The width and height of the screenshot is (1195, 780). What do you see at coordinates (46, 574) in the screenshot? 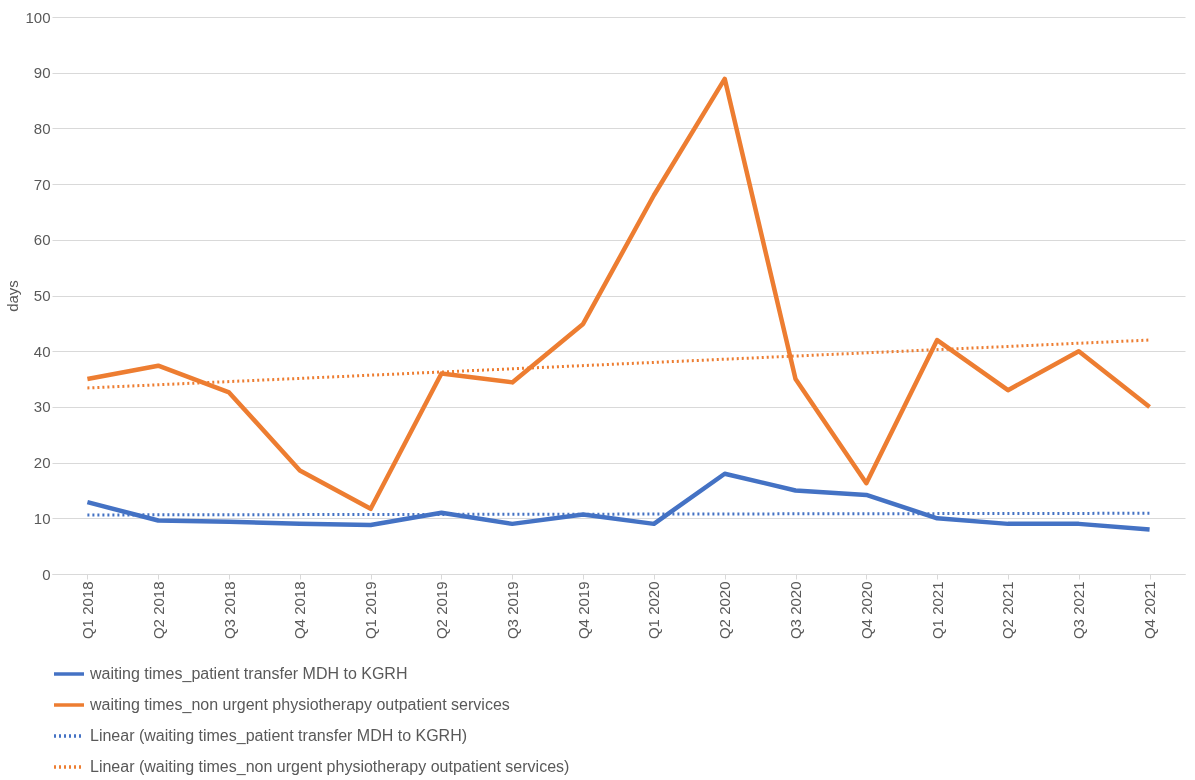
I see `y-tick-label: 0` at bounding box center [46, 574].